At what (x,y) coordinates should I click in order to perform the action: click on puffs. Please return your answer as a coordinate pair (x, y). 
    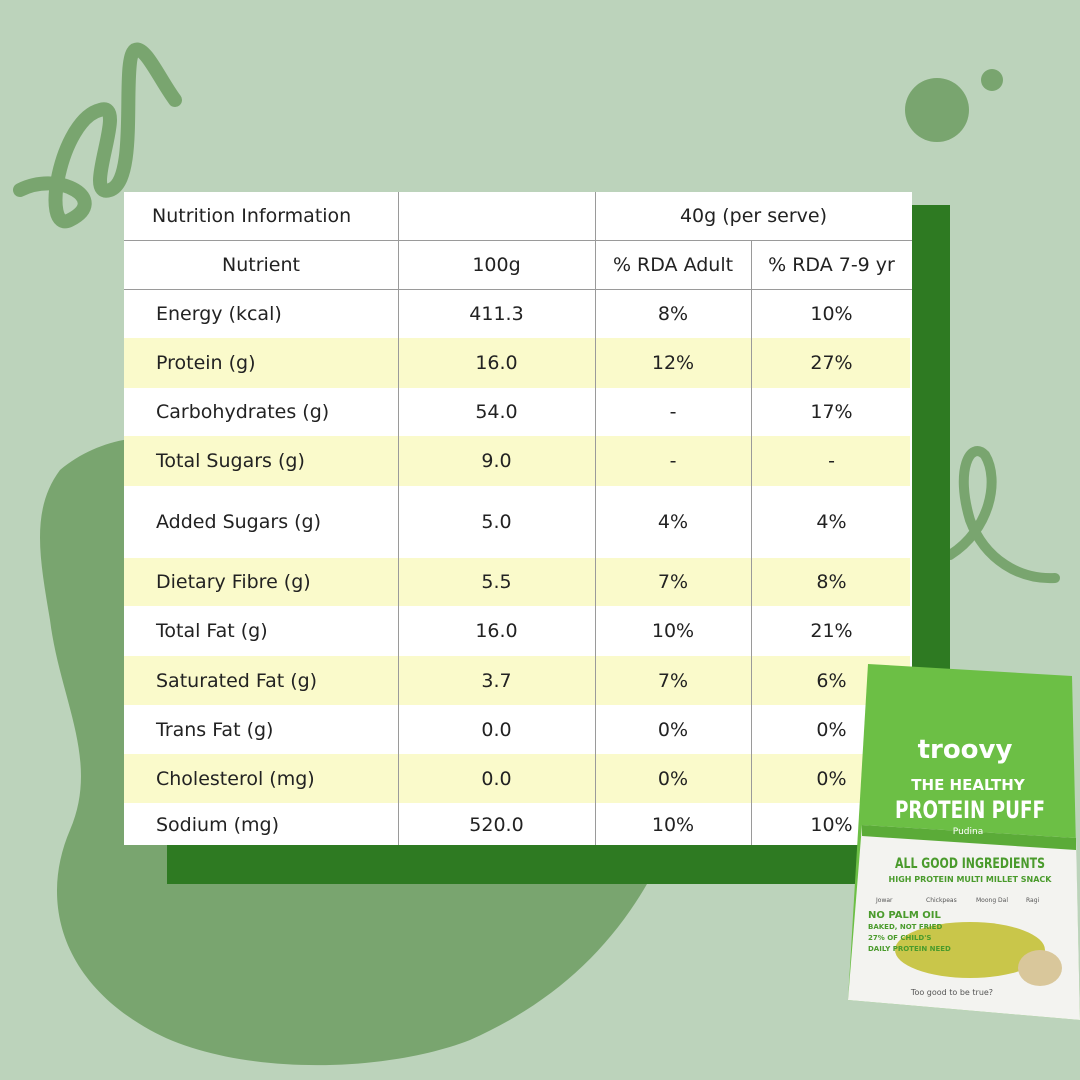
    Looking at the image, I should click on (970, 950).